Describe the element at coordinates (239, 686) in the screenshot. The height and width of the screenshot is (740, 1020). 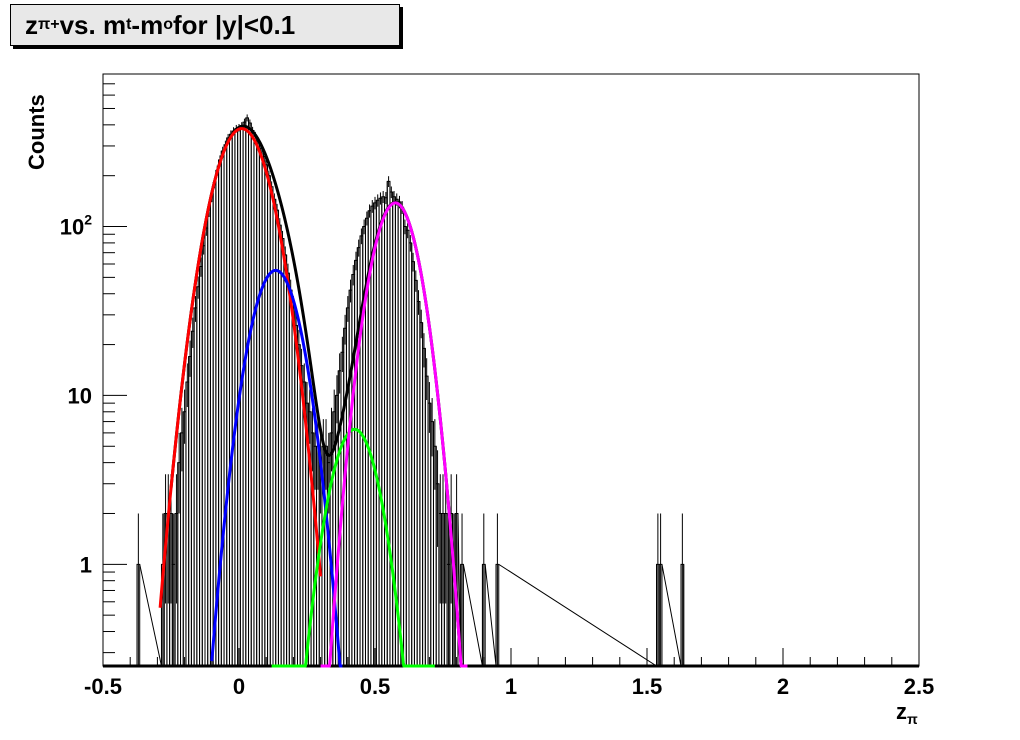
I see `x-tick-label: 0` at that location.